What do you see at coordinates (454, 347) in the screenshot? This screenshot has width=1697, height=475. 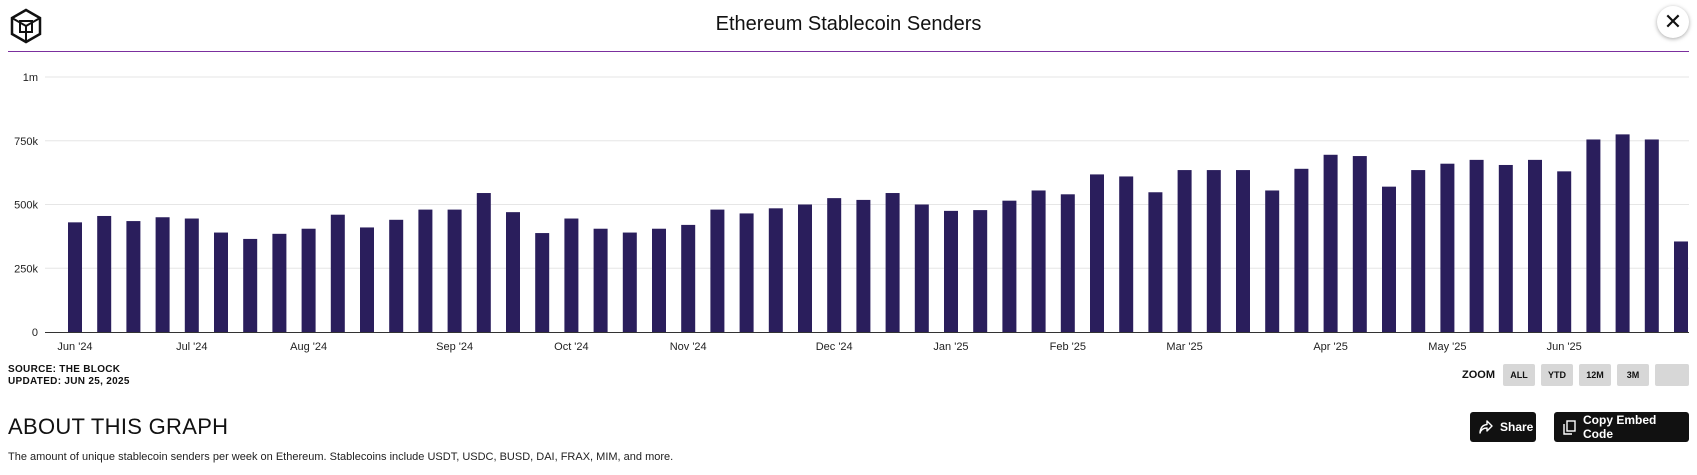 I see `x-tick-label: Sep '24` at bounding box center [454, 347].